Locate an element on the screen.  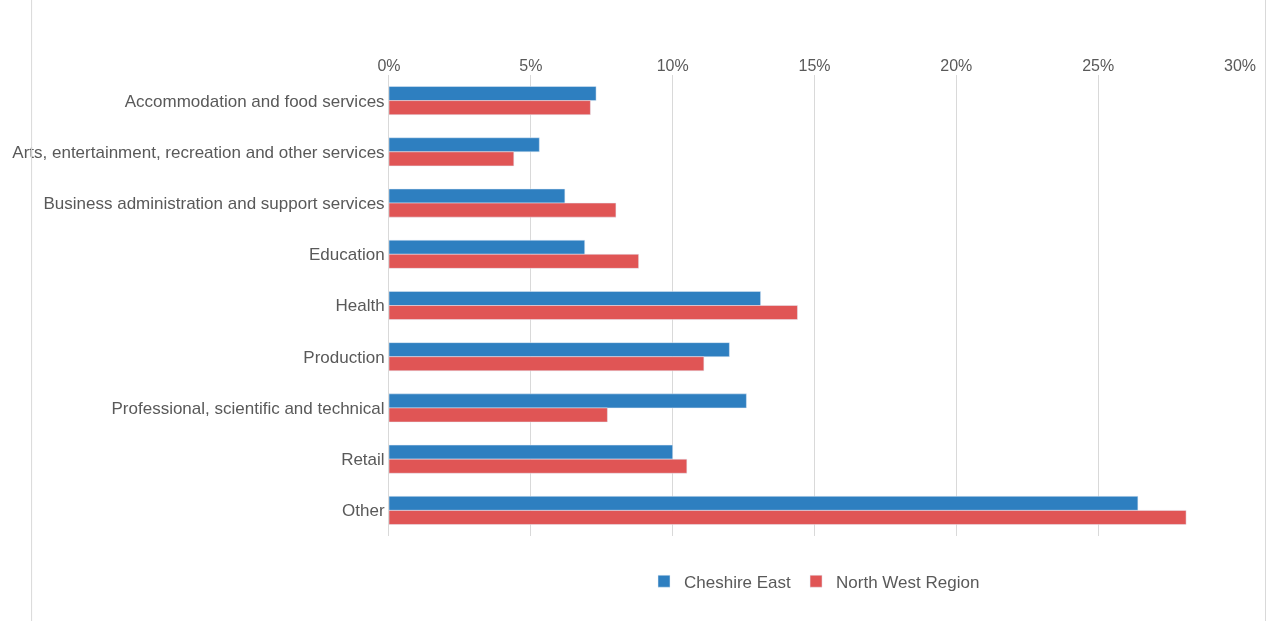
x-tick-label: 20% is located at coordinates (956, 65).